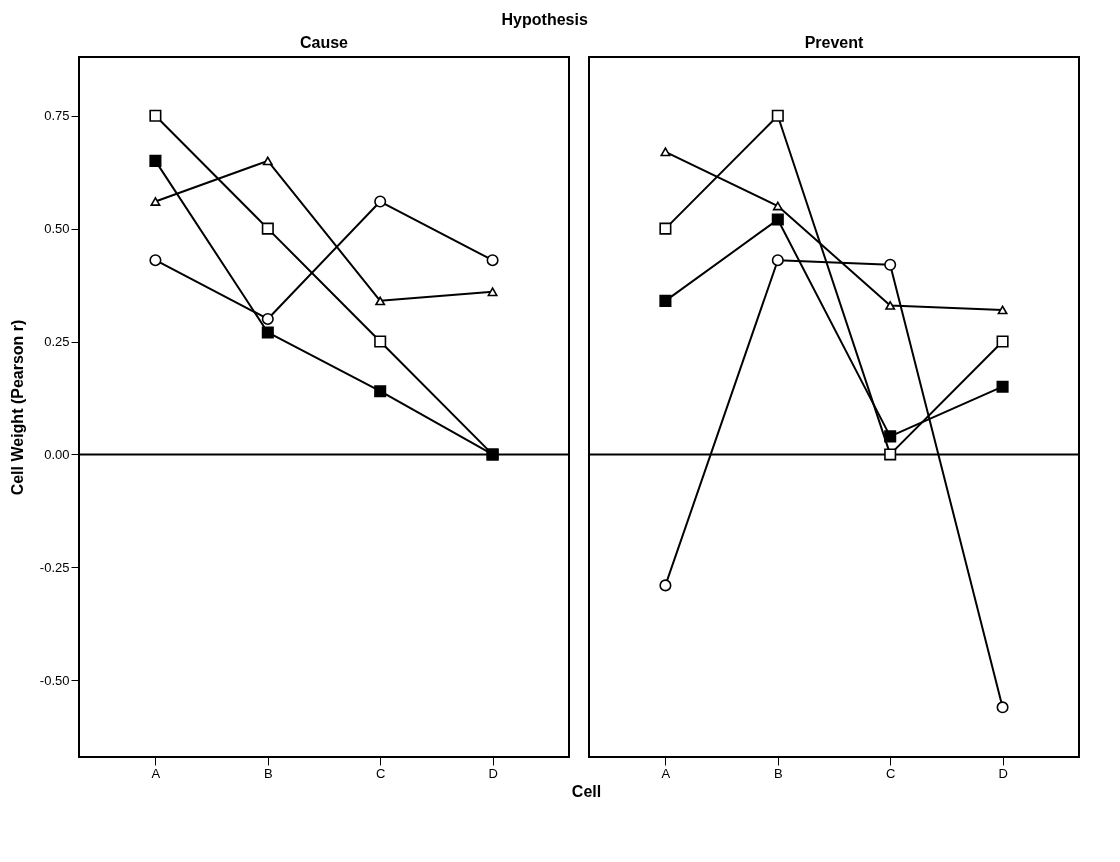 The height and width of the screenshot is (862, 1120). What do you see at coordinates (17, 407) in the screenshot?
I see `y-axis-title: Cell Weight (Pearson r)` at bounding box center [17, 407].